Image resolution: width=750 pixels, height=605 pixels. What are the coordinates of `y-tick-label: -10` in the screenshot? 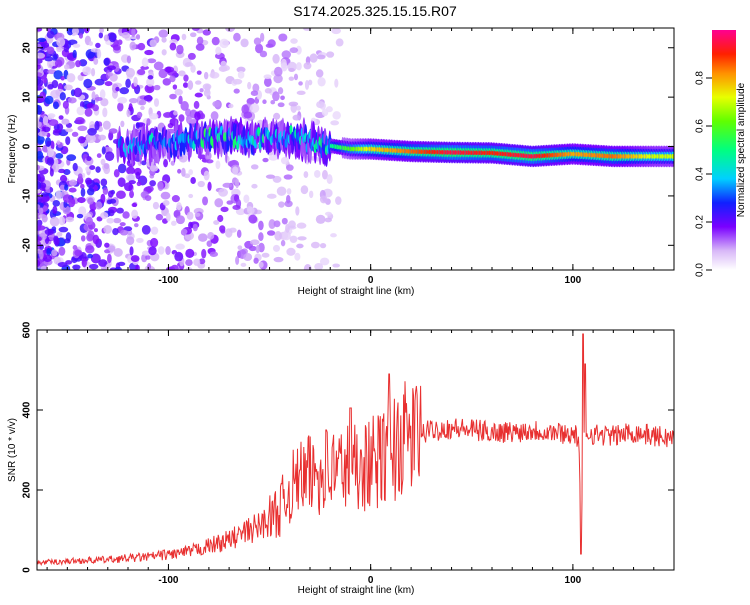 It's located at (27, 195).